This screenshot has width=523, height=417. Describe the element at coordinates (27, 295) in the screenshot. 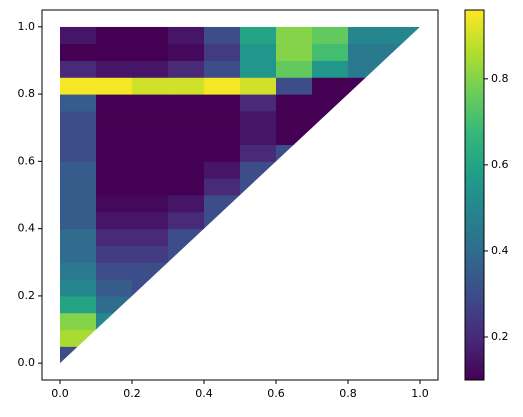

I see `y-tick-label: 0.2` at that location.